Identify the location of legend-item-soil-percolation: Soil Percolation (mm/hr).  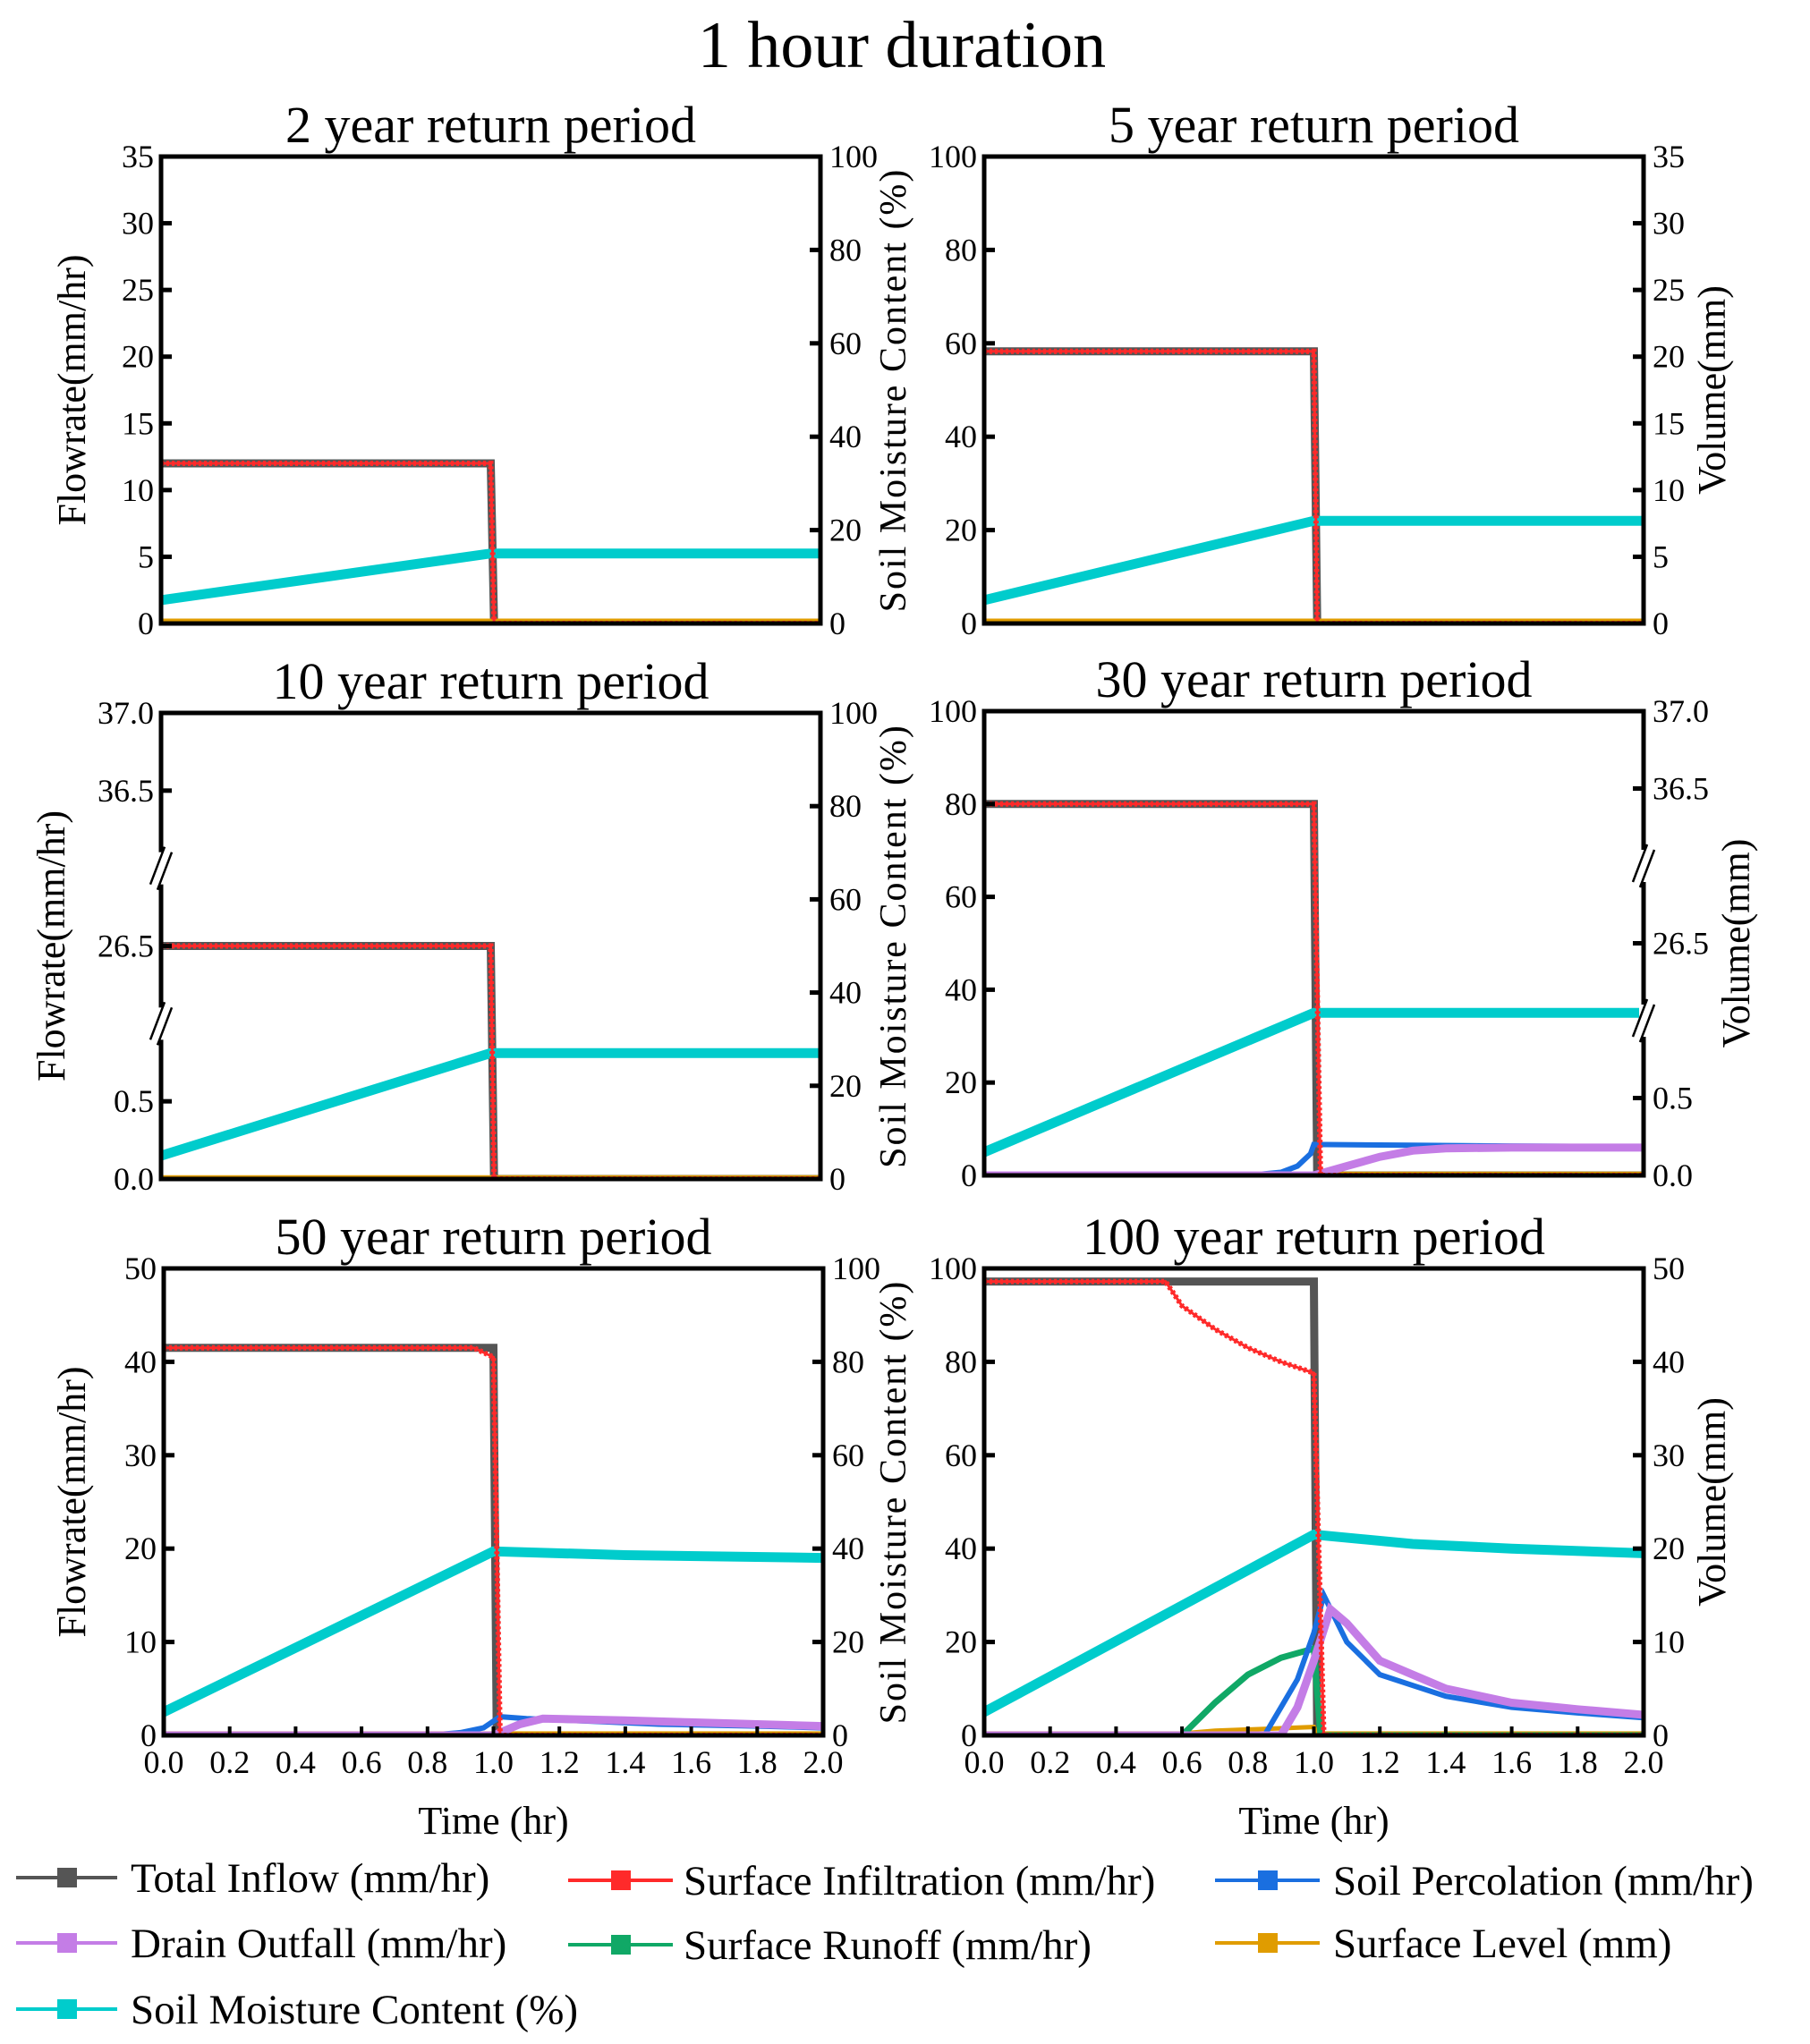
(1484, 1881).